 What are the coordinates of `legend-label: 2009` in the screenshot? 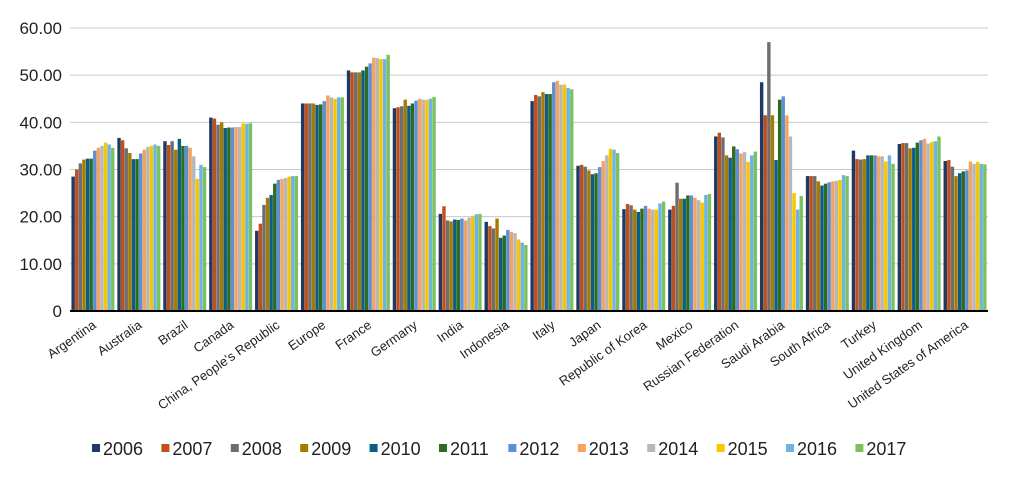 It's located at (331, 449).